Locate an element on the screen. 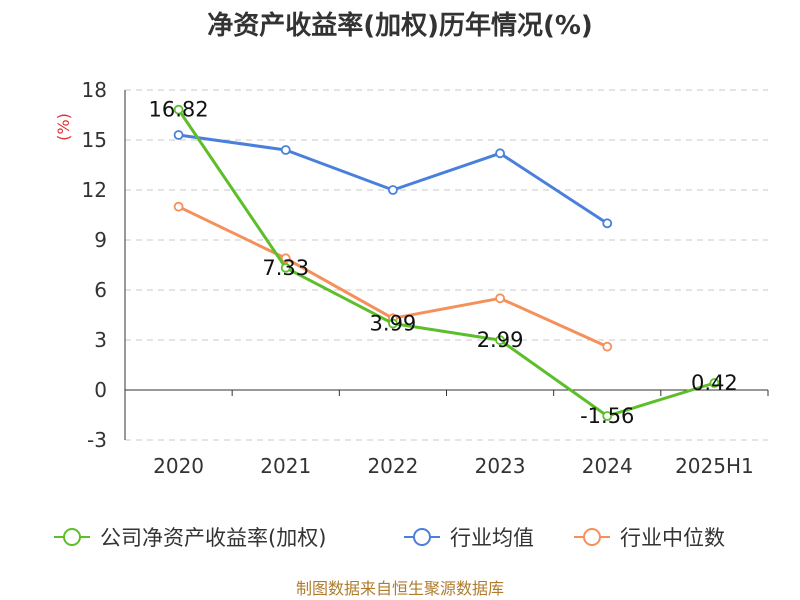 Image resolution: width=800 pixels, height=600 pixels. x-tick-label: 2024 is located at coordinates (607, 466).